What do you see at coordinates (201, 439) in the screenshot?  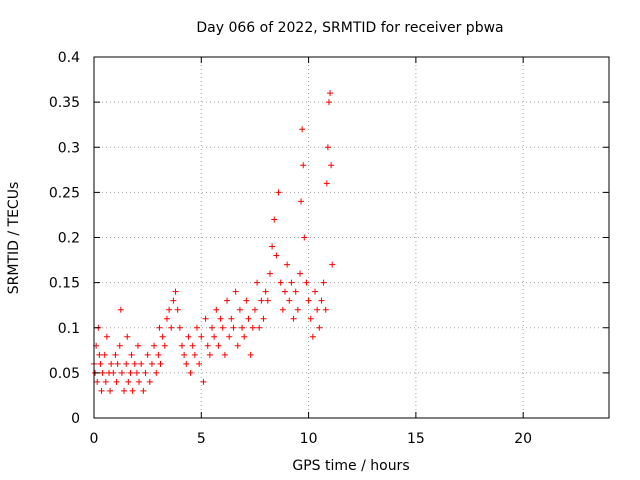 I see `x-tick-label: 5` at bounding box center [201, 439].